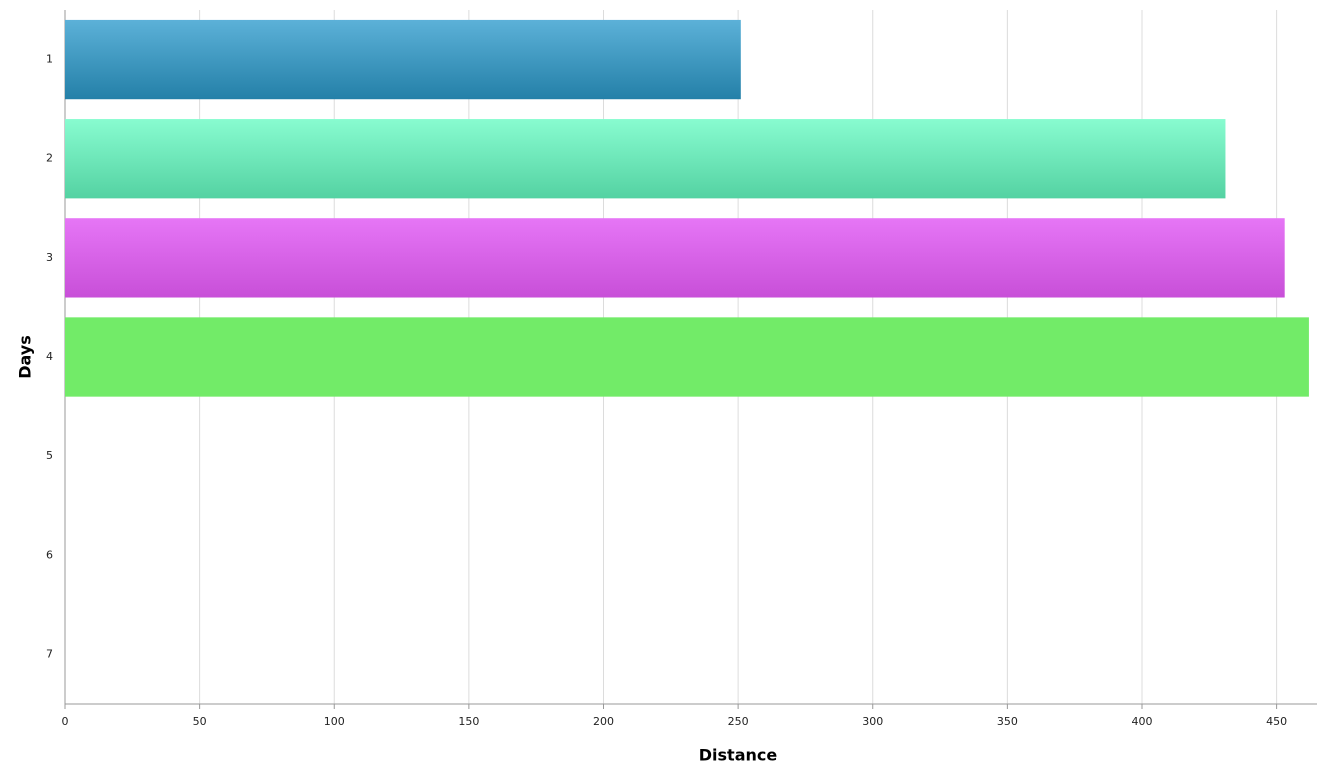  Describe the element at coordinates (49, 653) in the screenshot. I see `y-tick-label: 7` at that location.